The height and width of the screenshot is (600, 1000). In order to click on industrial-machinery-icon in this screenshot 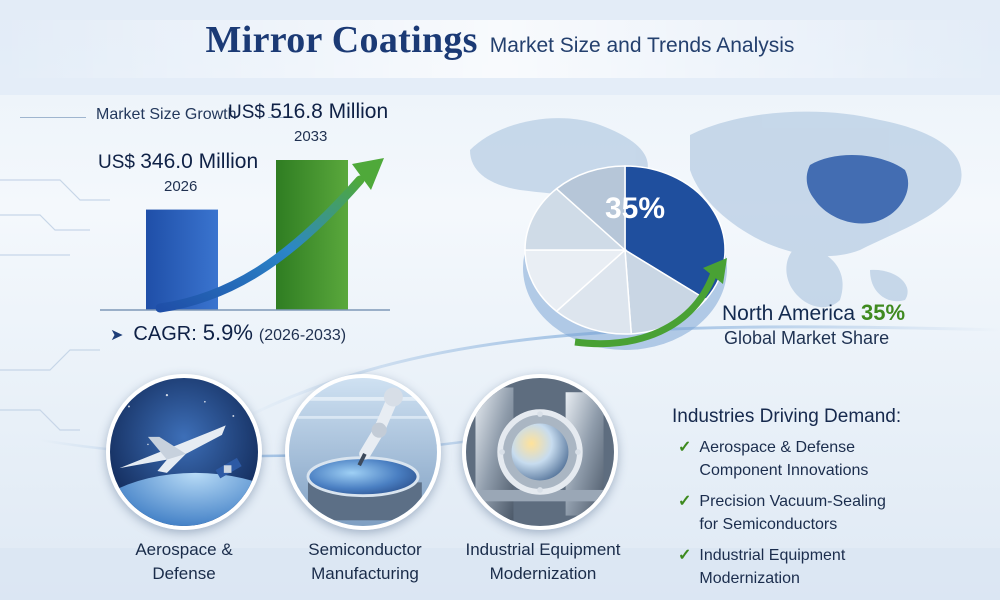, I will do `click(540, 452)`.